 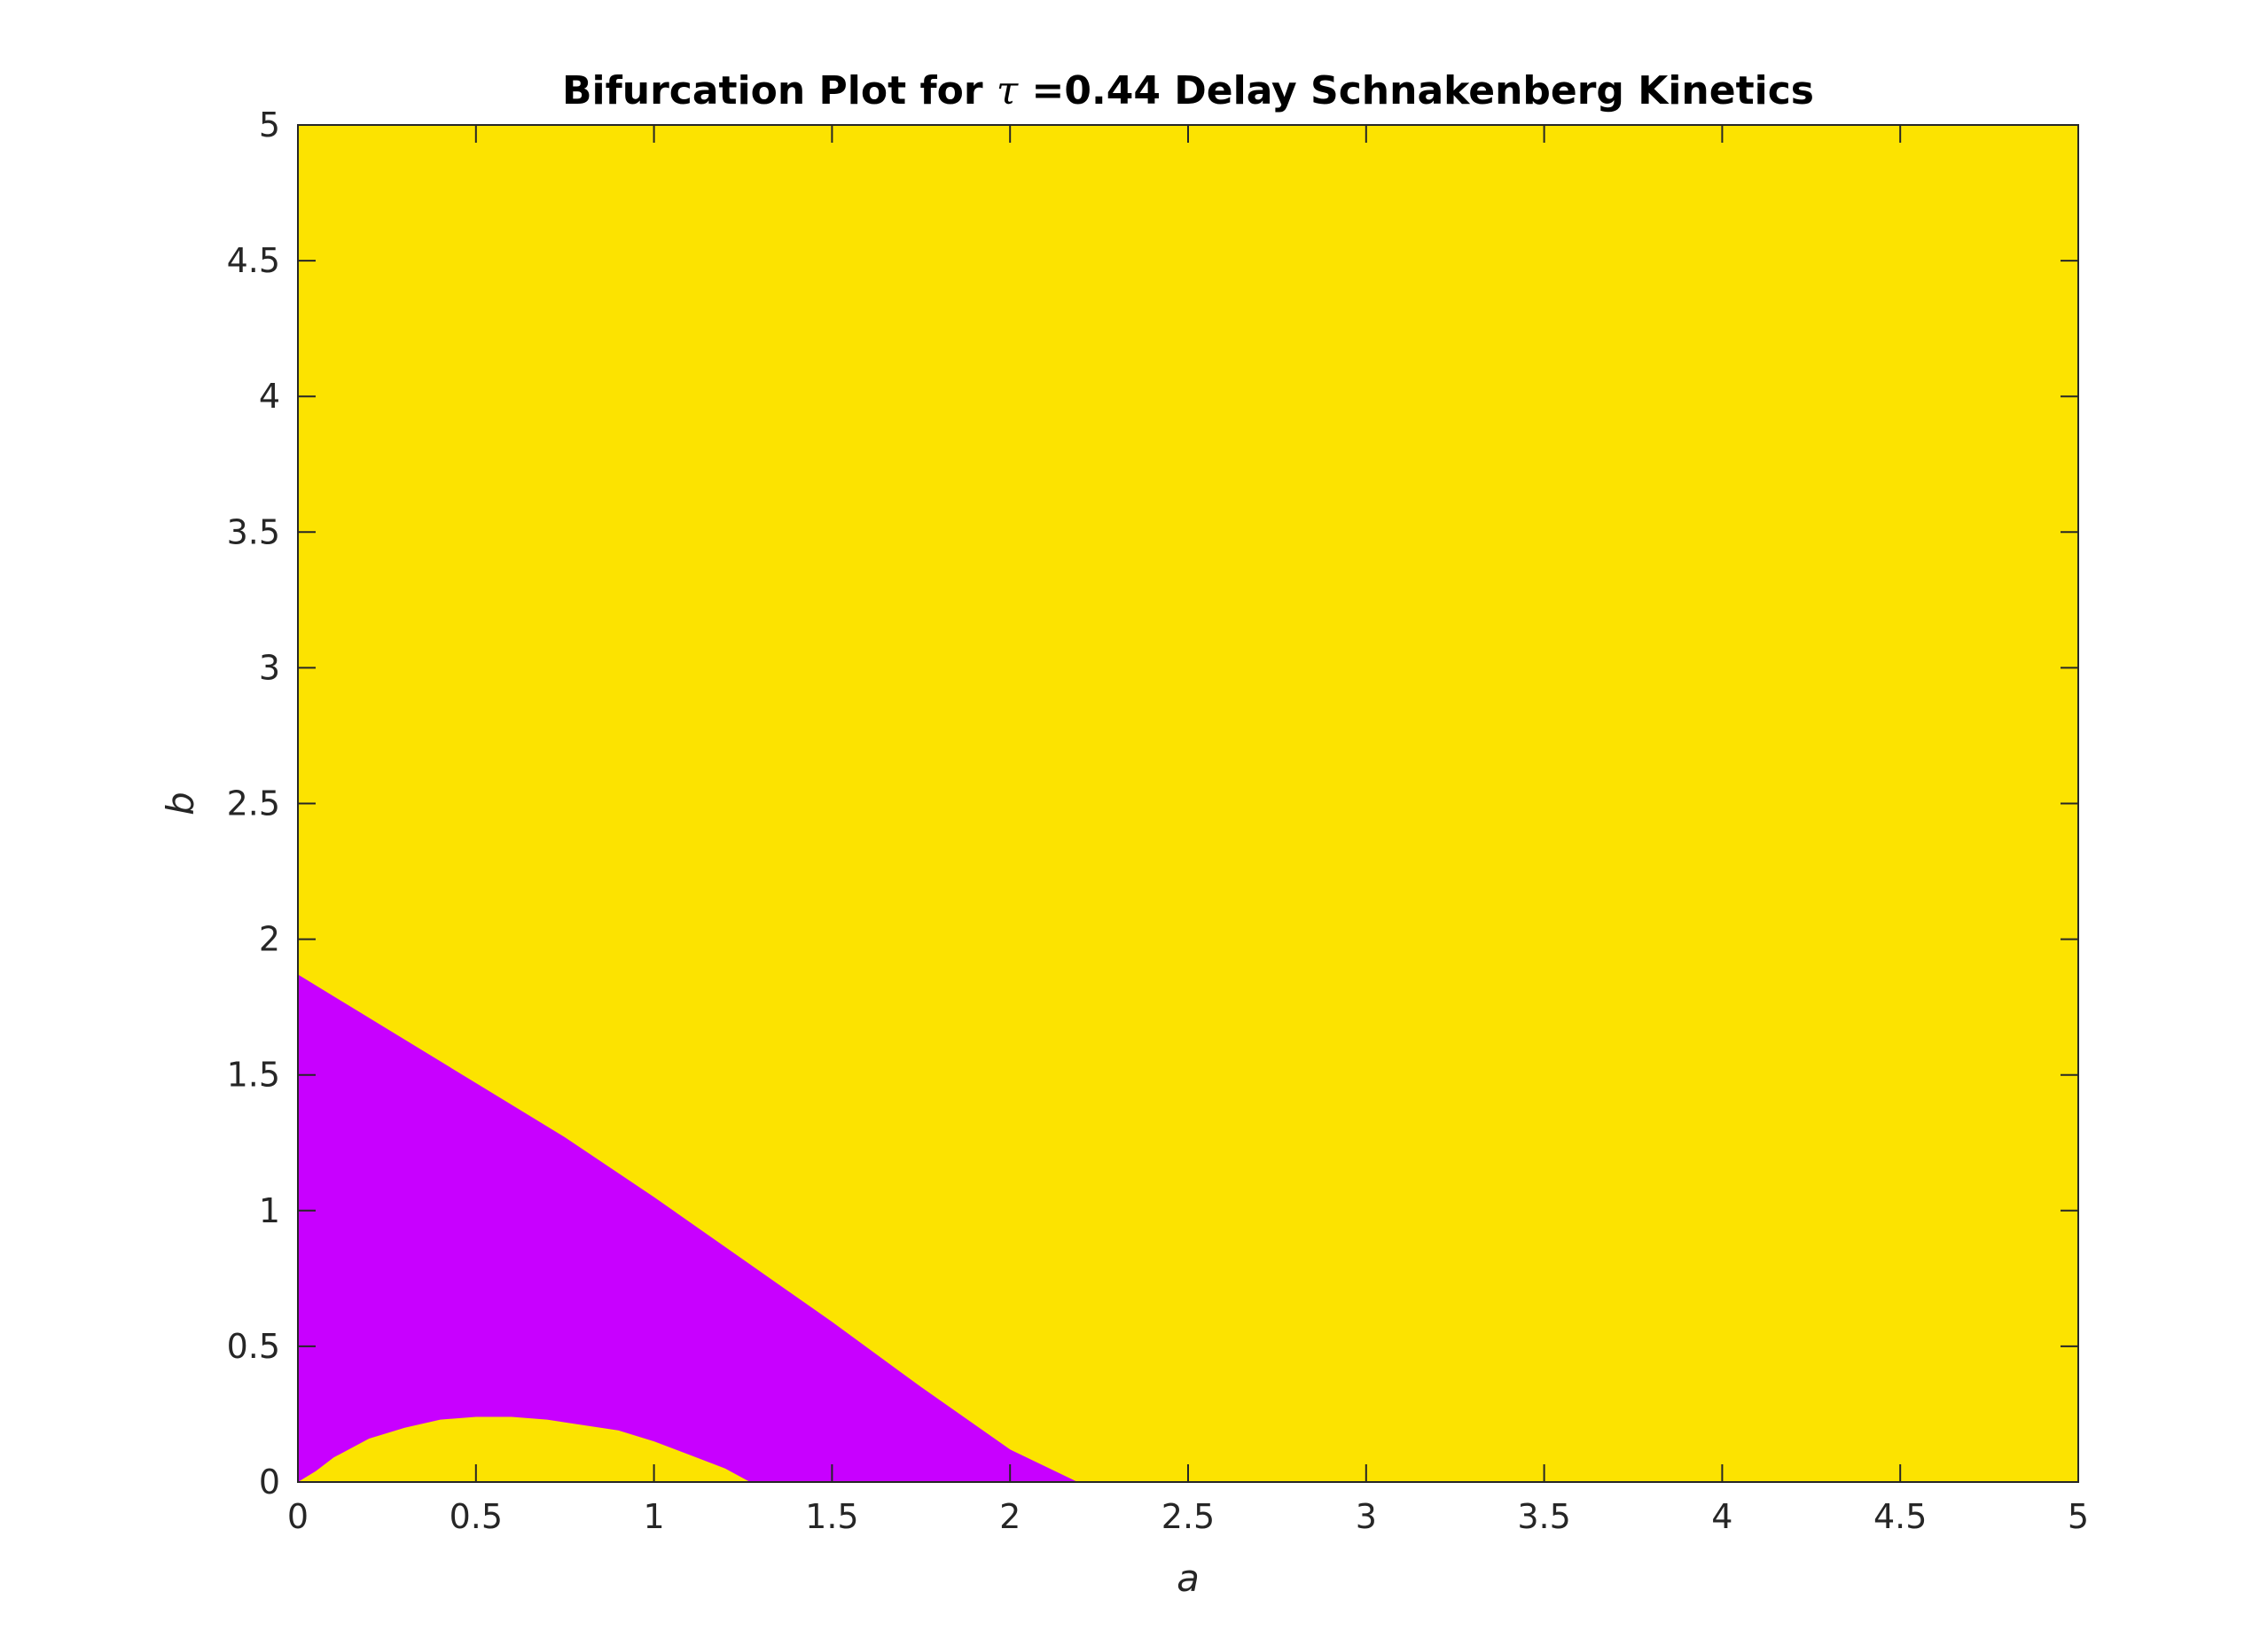 What do you see at coordinates (2078, 1516) in the screenshot?
I see `x-tick-label: 5` at bounding box center [2078, 1516].